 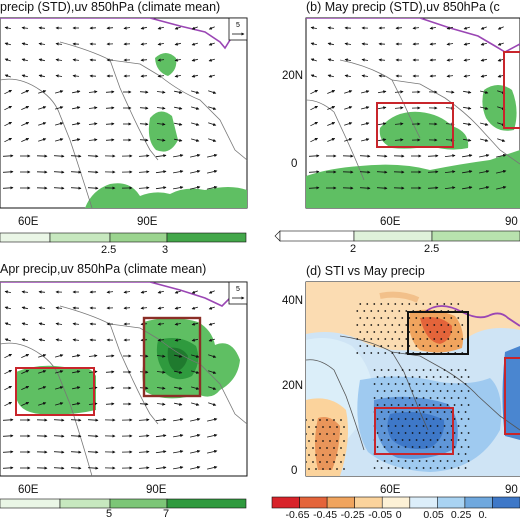 I want to click on colorbar-a, so click(x=123, y=237).